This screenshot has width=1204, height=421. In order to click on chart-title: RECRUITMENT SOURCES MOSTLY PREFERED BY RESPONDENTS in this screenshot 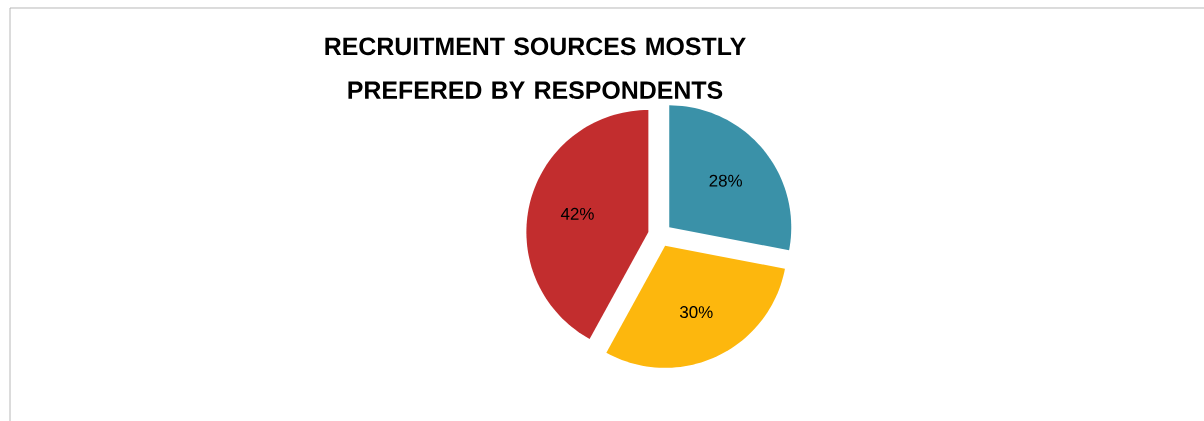, I will do `click(535, 68)`.